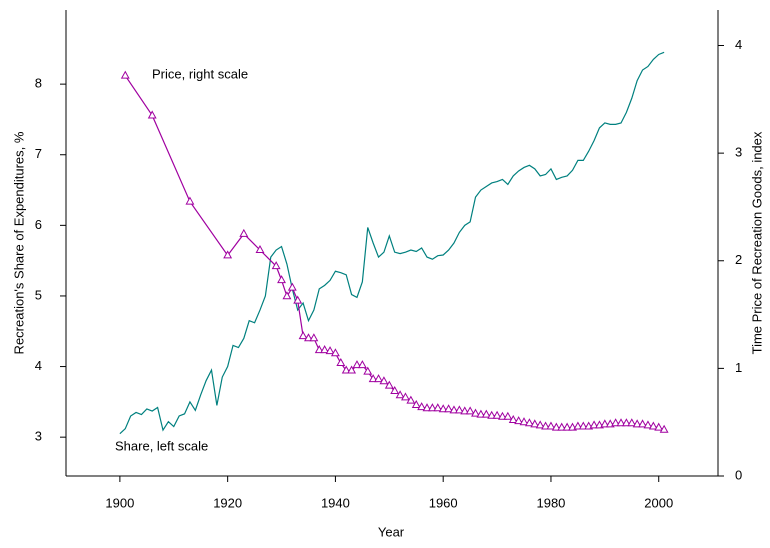  Describe the element at coordinates (38, 153) in the screenshot. I see `y-tick-label: 7` at that location.